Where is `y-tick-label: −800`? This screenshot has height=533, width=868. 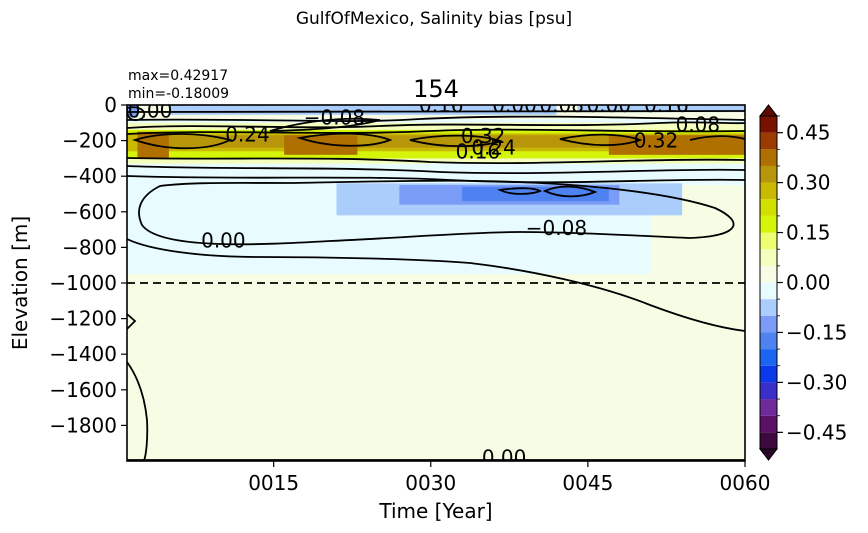 y-tick-label: −800 is located at coordinates (89, 247).